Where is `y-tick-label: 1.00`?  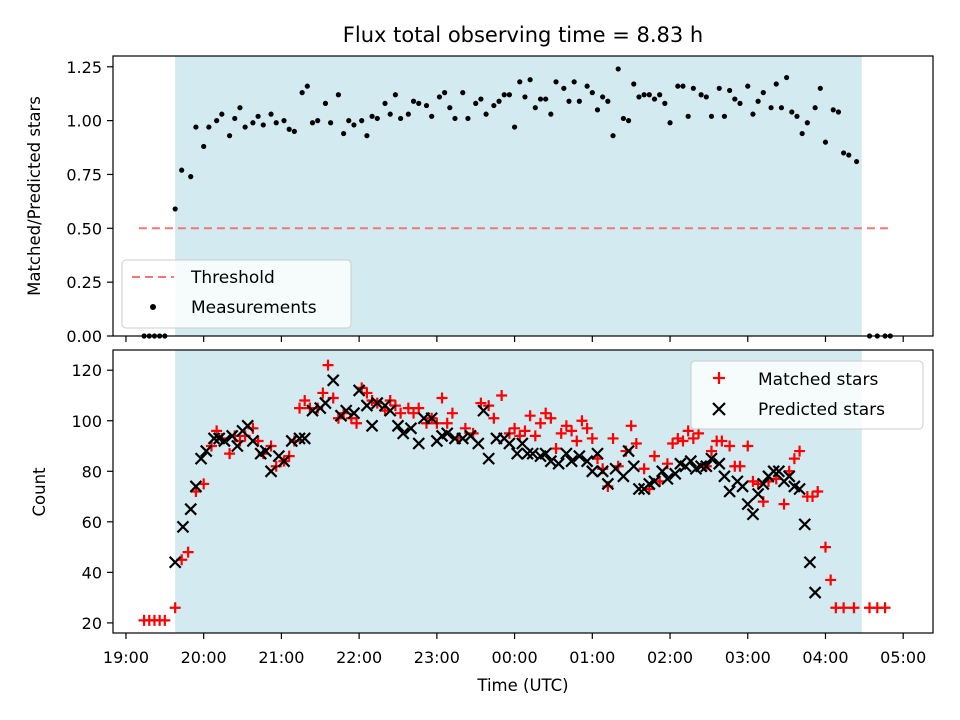
y-tick-label: 1.00 is located at coordinates (84, 121).